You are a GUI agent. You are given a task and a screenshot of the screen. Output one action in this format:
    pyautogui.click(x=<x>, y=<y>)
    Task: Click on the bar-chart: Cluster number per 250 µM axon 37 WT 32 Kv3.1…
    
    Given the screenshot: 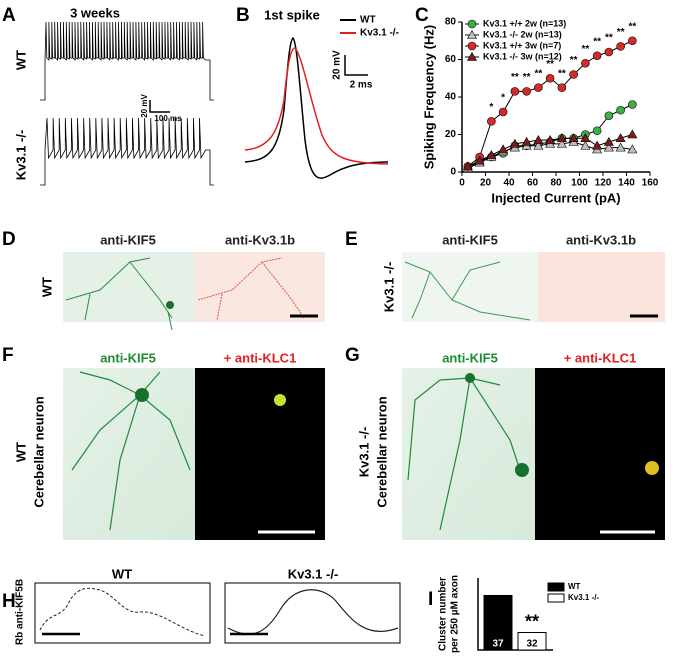 What is the action you would take?
    pyautogui.click(x=519, y=614)
    